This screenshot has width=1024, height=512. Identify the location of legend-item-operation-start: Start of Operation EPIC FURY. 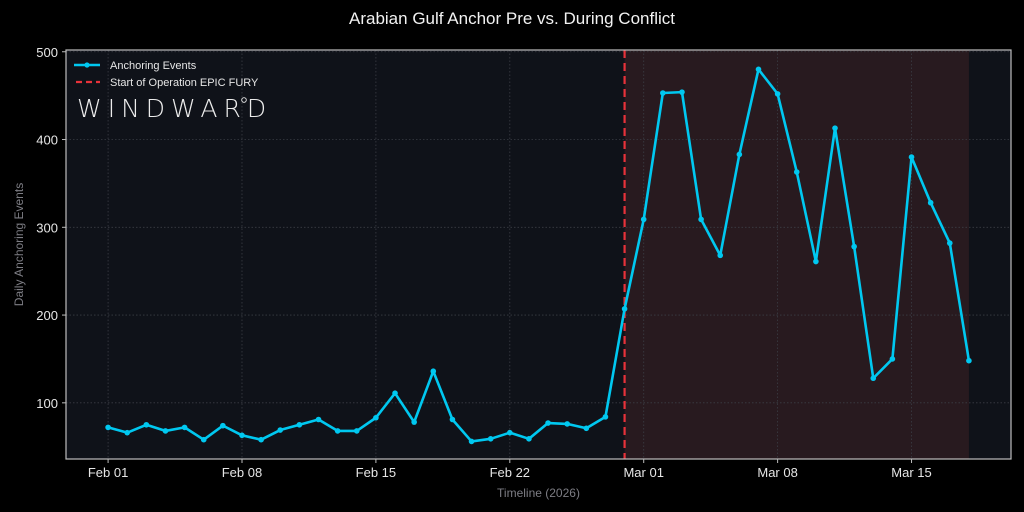
(167, 83).